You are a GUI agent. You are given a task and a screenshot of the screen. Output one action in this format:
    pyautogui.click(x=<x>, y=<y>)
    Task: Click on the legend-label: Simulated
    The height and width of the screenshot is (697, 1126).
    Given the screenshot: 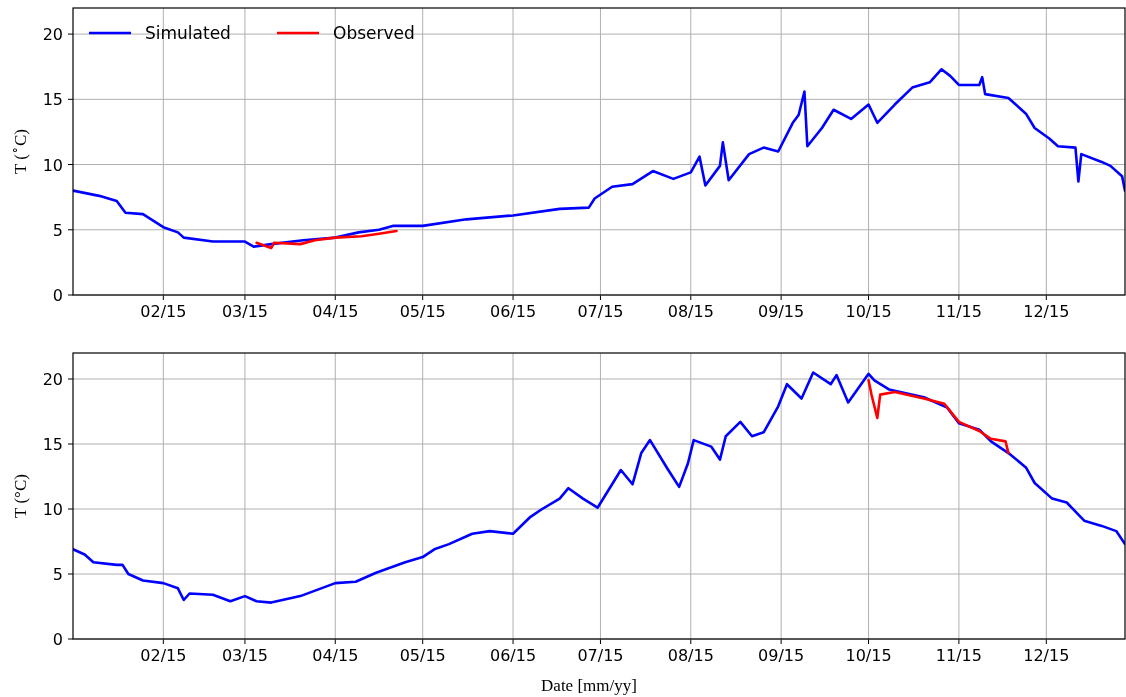 What is the action you would take?
    pyautogui.click(x=188, y=33)
    